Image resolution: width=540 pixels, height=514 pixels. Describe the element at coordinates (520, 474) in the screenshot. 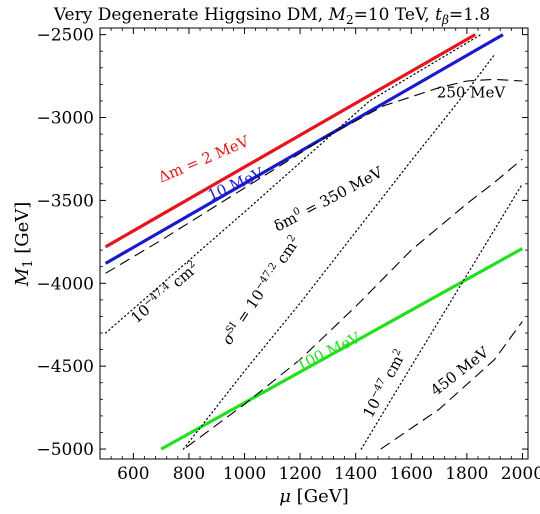

I see `x-tick-label: 2000` at that location.